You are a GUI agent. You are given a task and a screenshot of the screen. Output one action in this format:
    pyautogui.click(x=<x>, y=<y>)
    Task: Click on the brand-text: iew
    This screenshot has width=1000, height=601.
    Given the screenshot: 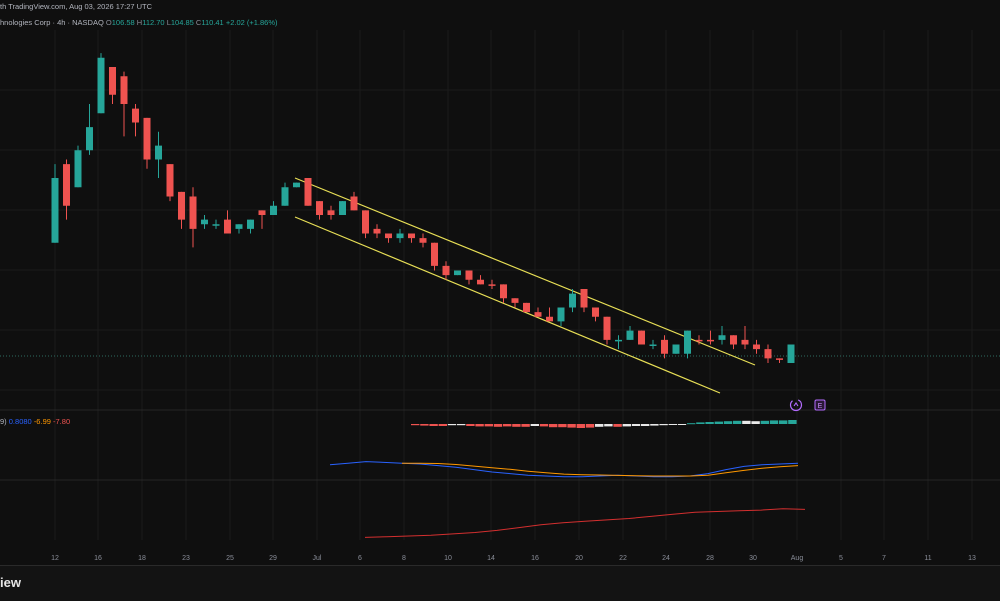 What is the action you would take?
    pyautogui.click(x=10, y=582)
    